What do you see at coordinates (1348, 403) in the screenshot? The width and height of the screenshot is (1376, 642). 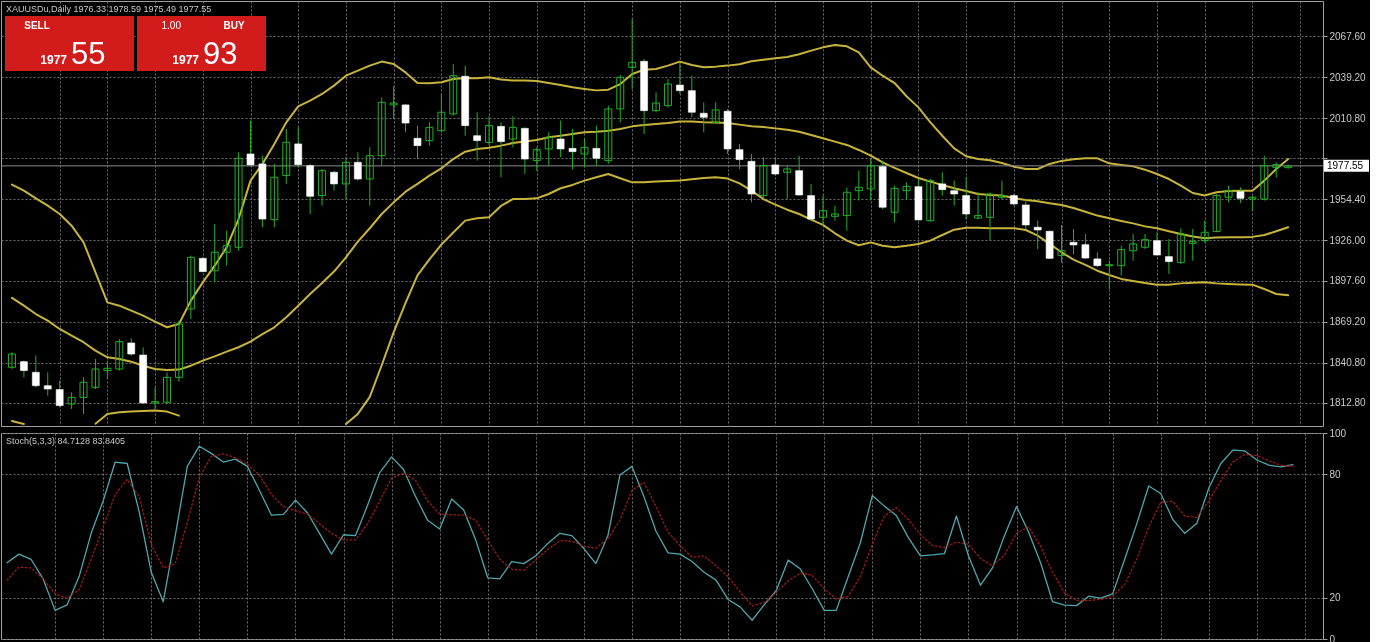 I see `y-tick-label: 1812.80` at bounding box center [1348, 403].